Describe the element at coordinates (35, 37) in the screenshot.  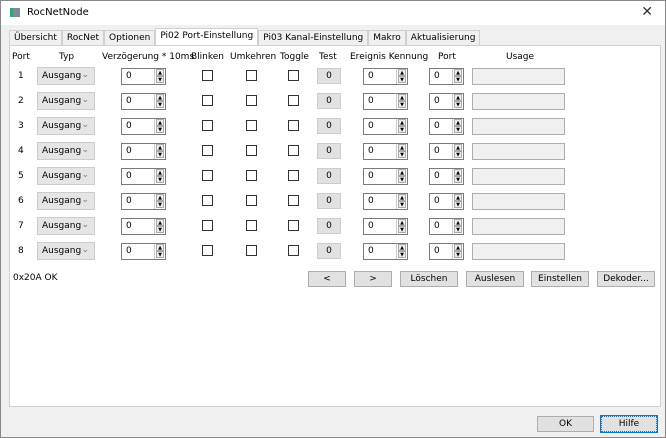
I see `tab--bersicht: Übersicht` at that location.